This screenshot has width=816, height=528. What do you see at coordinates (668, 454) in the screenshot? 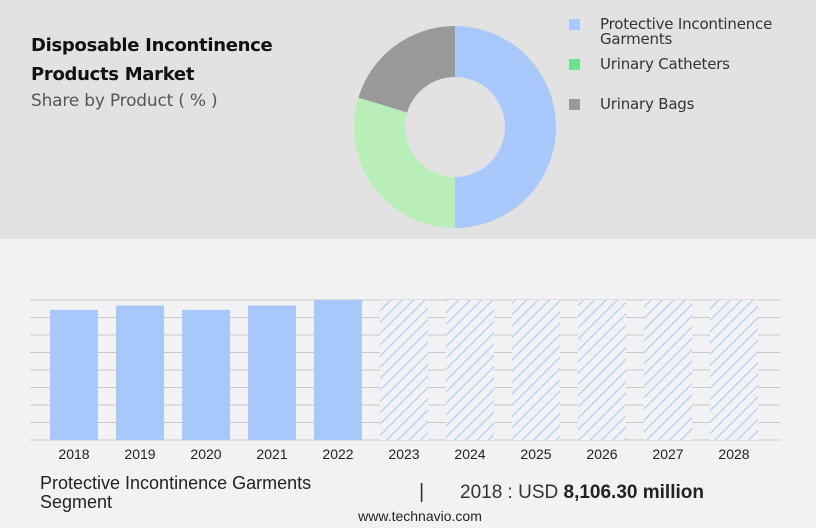
I see `x-tick-label: 2027` at bounding box center [668, 454].